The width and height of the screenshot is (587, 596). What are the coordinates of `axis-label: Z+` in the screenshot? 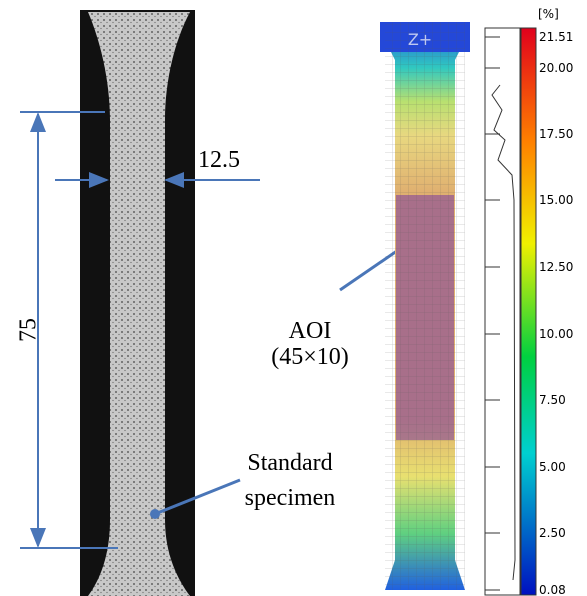 It's located at (420, 39).